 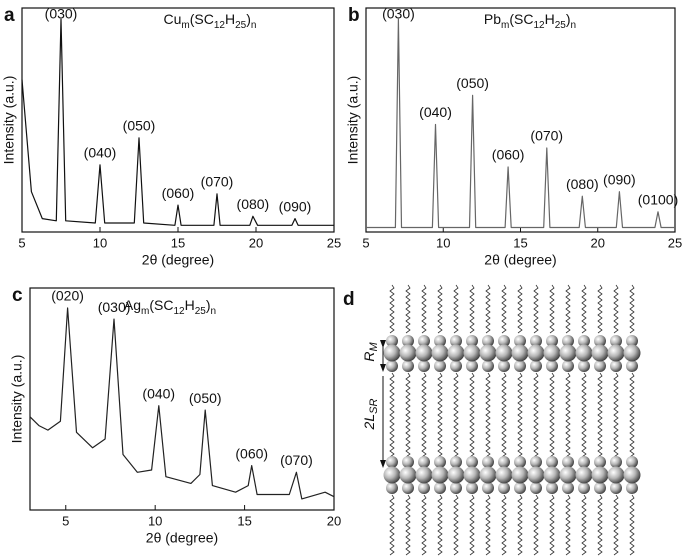 What do you see at coordinates (574, 25) in the screenshot?
I see `title-sub: n` at bounding box center [574, 25].